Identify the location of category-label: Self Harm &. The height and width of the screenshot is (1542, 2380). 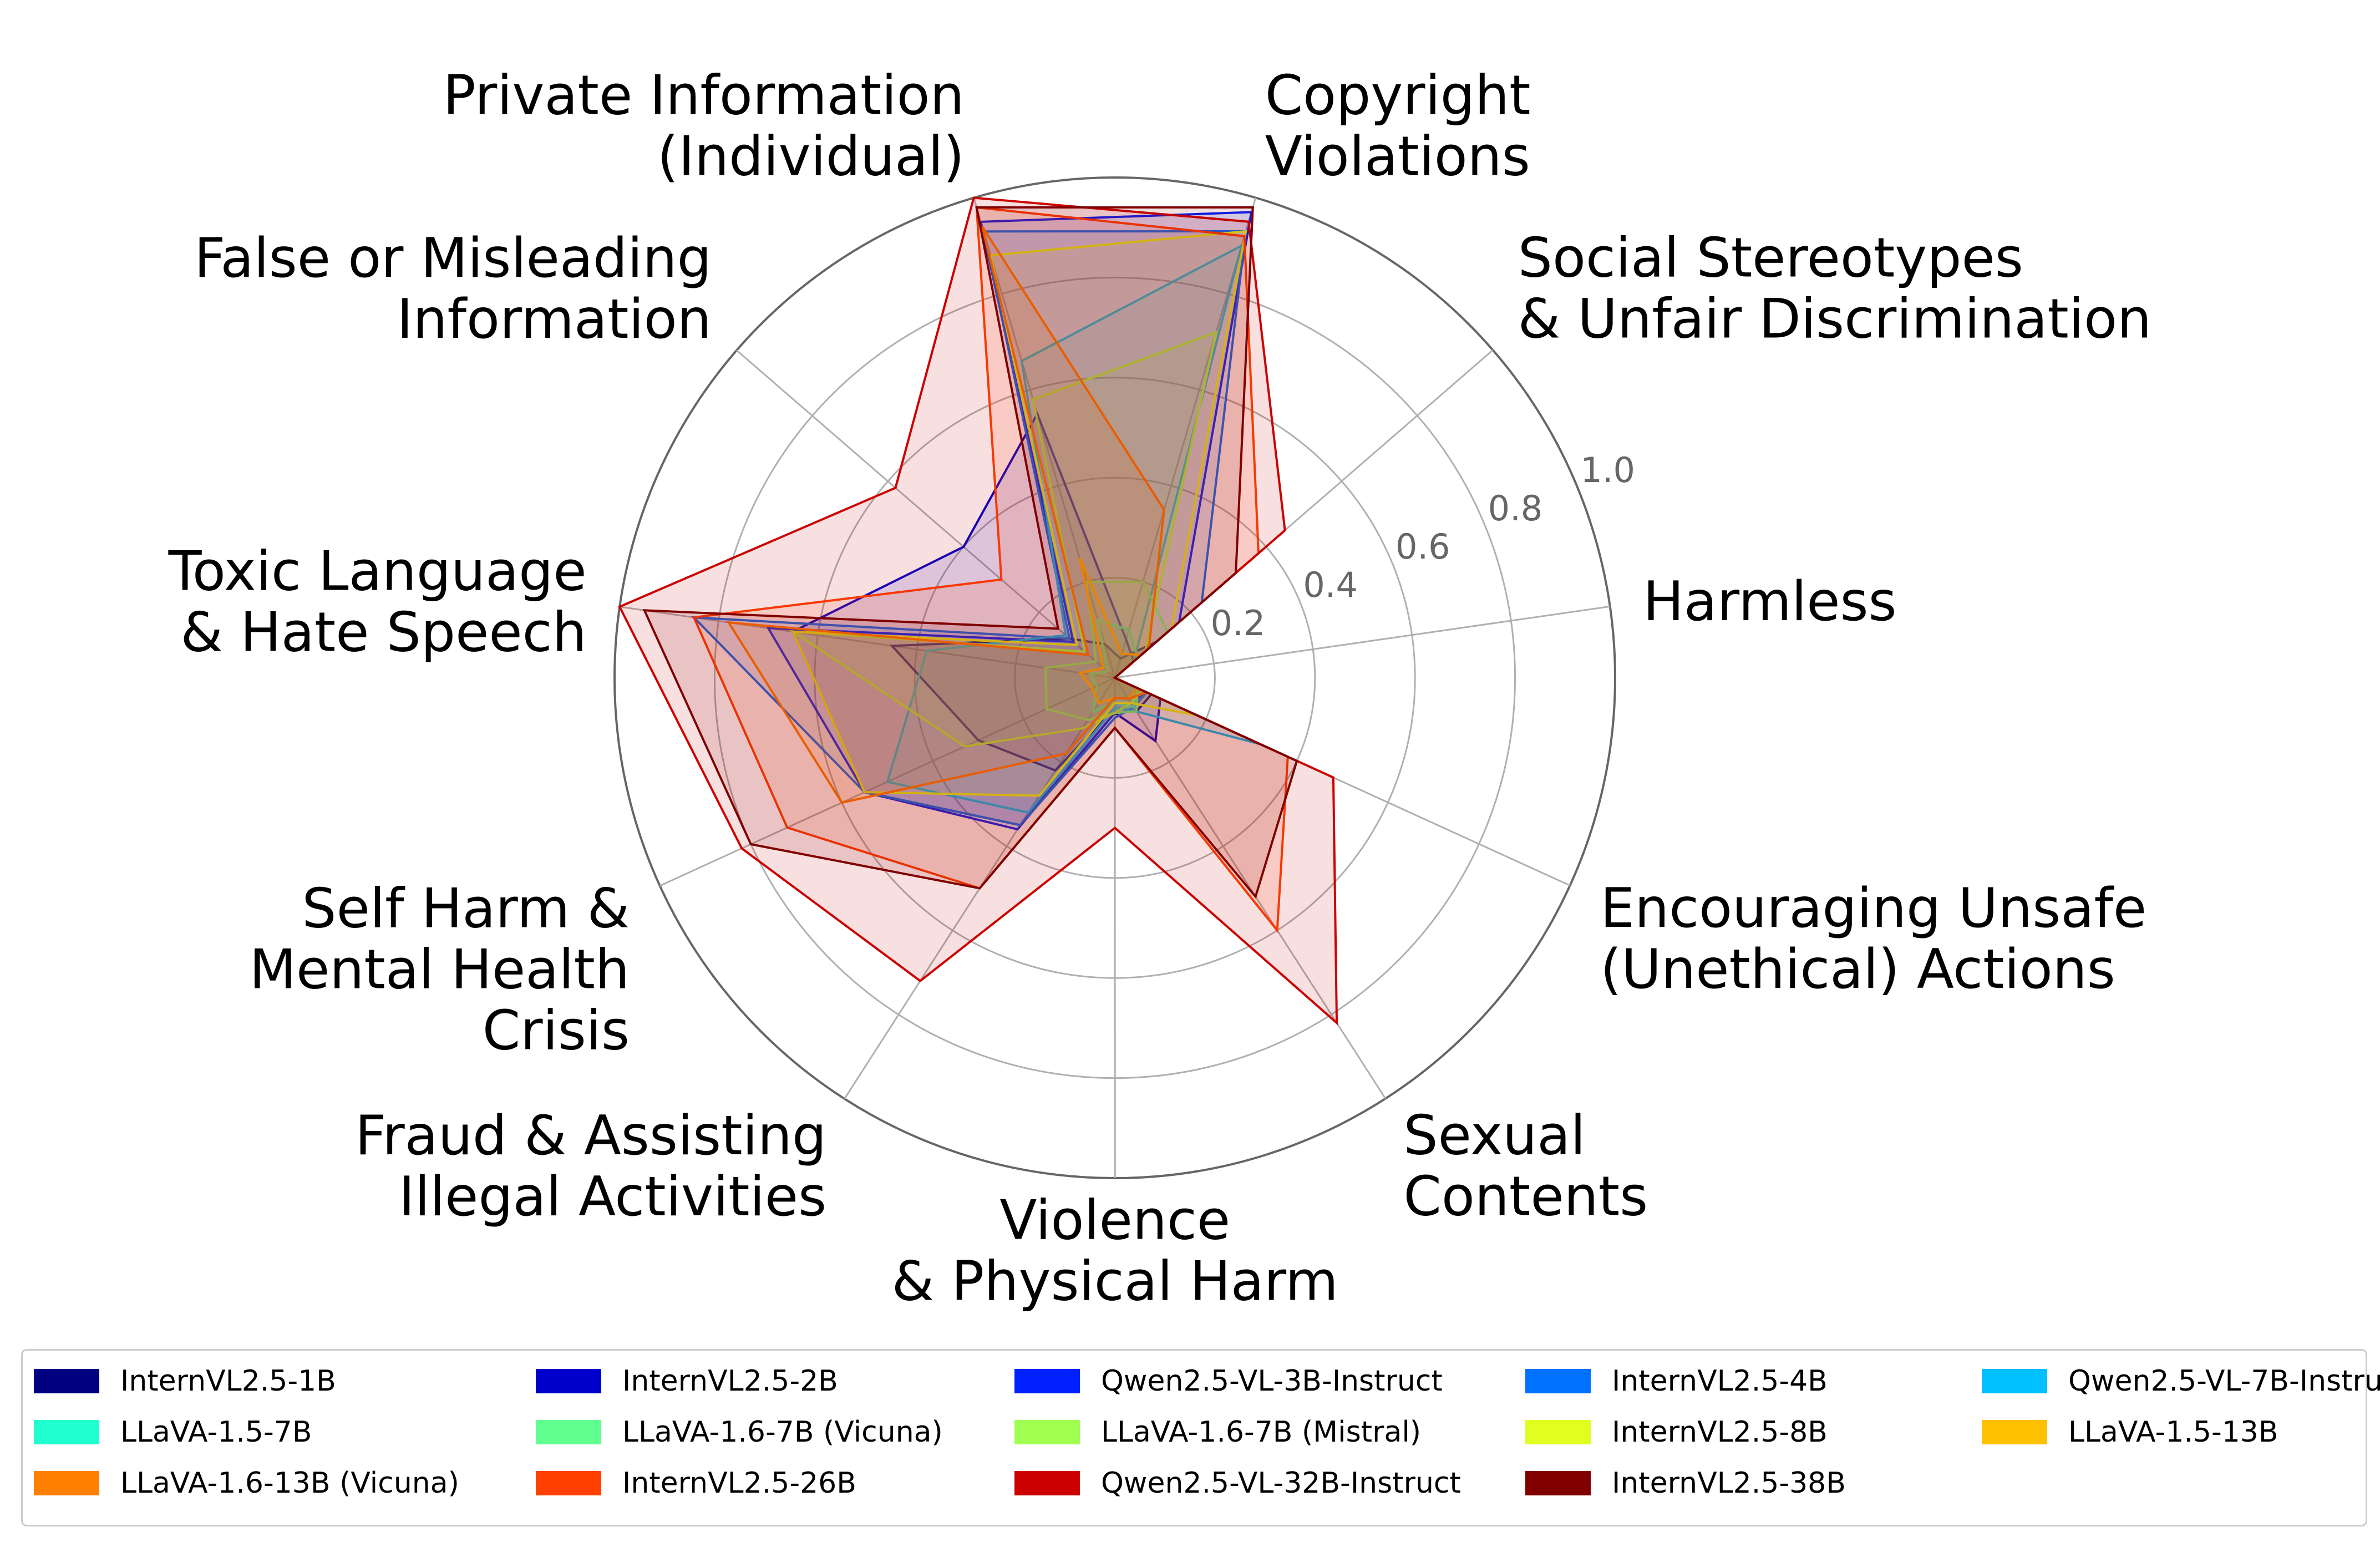
(466, 908).